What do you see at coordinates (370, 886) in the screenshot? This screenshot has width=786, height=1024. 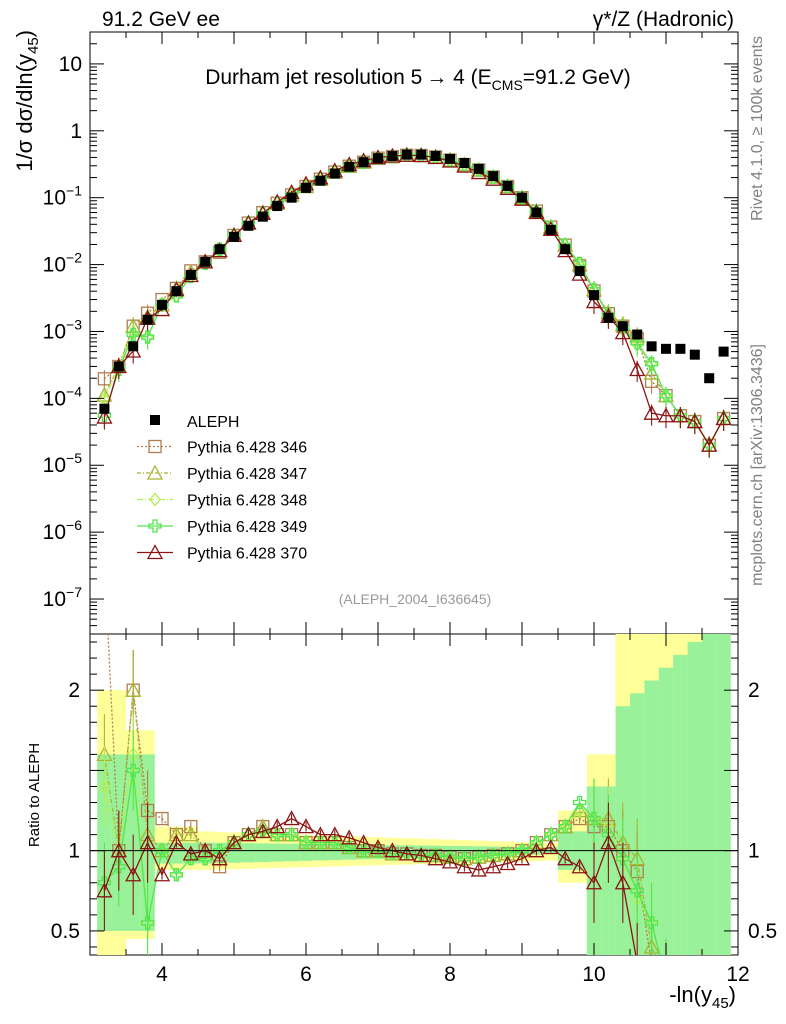 I see `series-5-ratio-line` at bounding box center [370, 886].